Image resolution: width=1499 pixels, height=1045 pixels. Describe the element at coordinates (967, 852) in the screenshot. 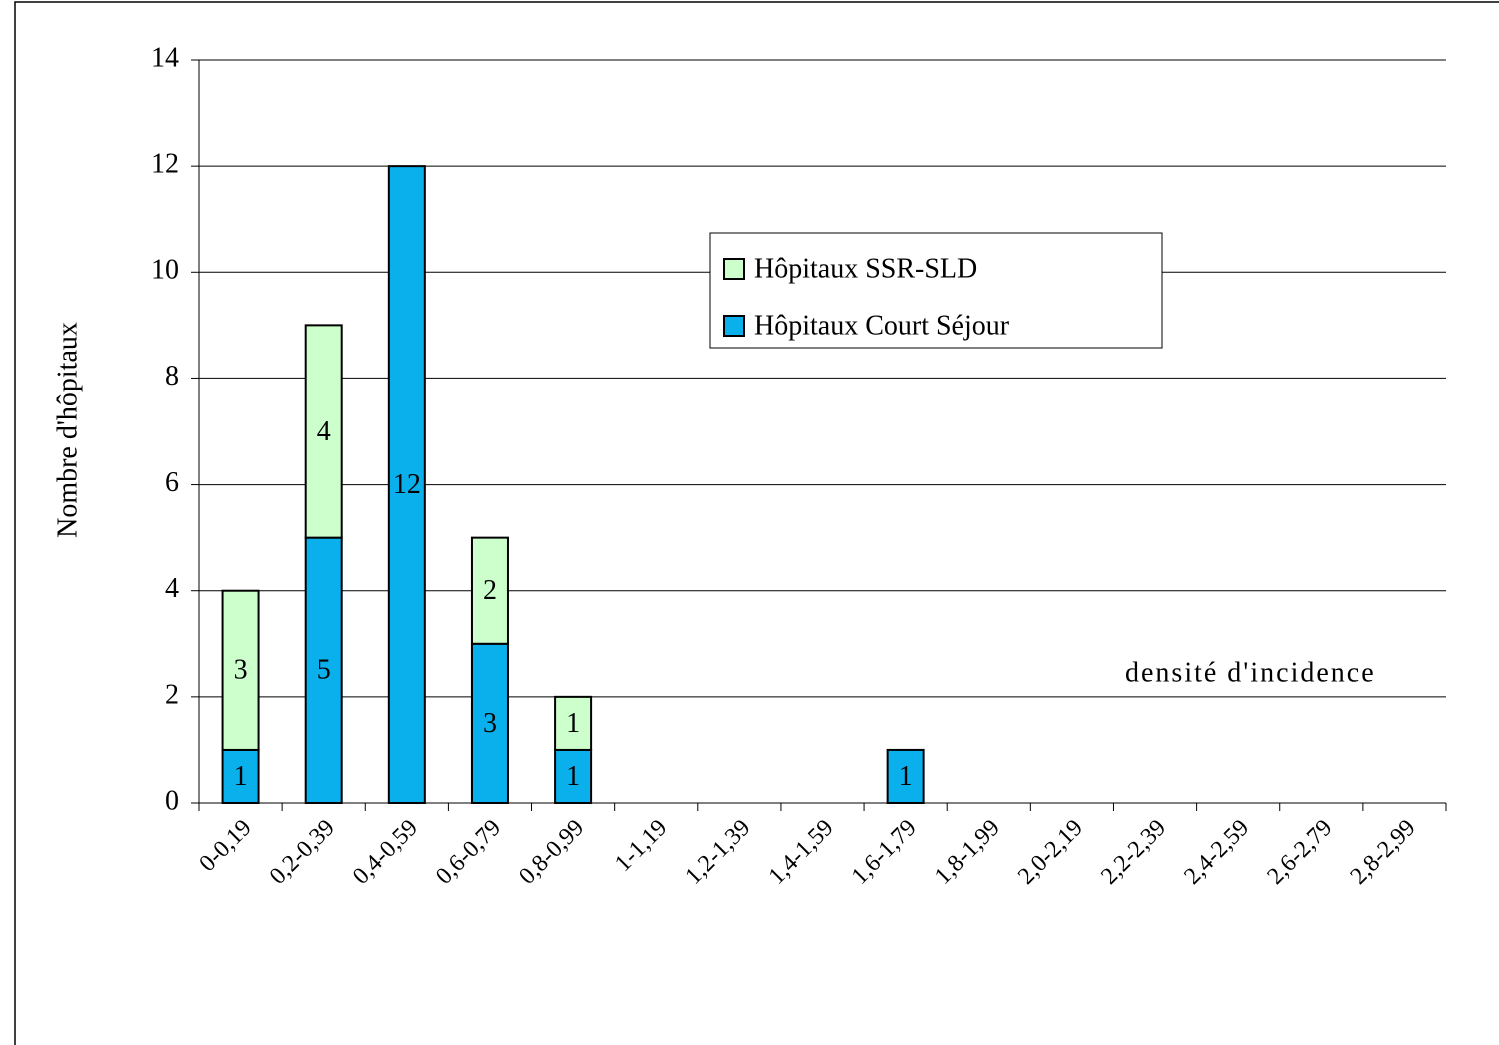

I see `x-tick-label: 1,8-1,99` at that location.